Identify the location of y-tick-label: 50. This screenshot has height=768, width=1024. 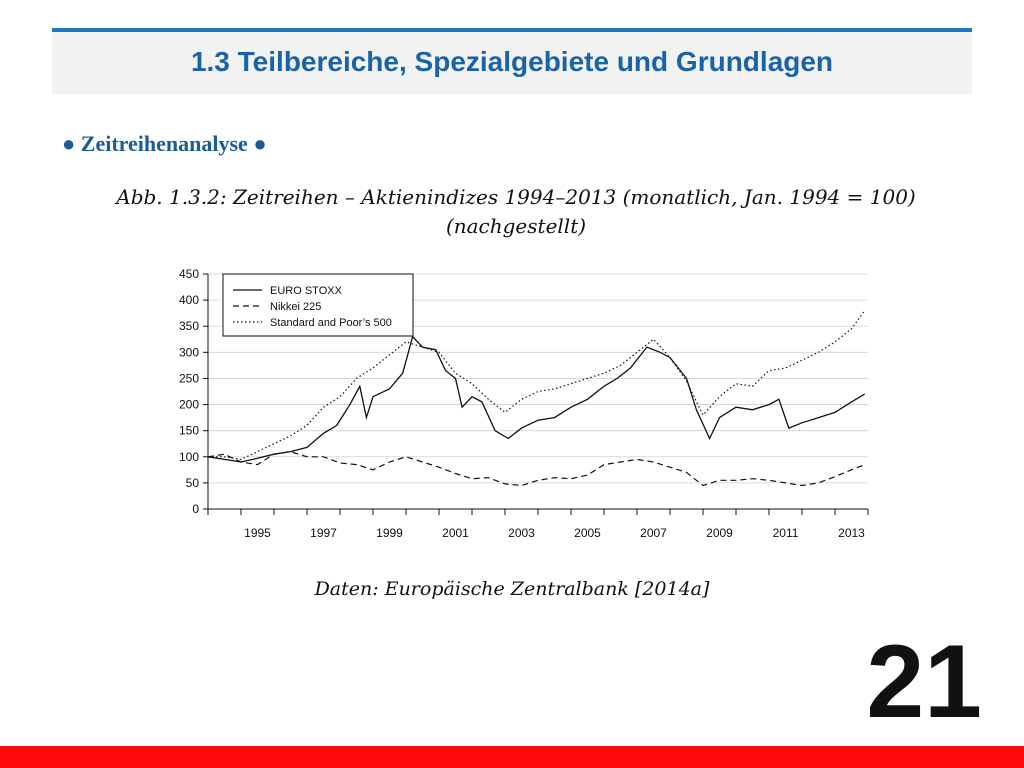
(193, 483).